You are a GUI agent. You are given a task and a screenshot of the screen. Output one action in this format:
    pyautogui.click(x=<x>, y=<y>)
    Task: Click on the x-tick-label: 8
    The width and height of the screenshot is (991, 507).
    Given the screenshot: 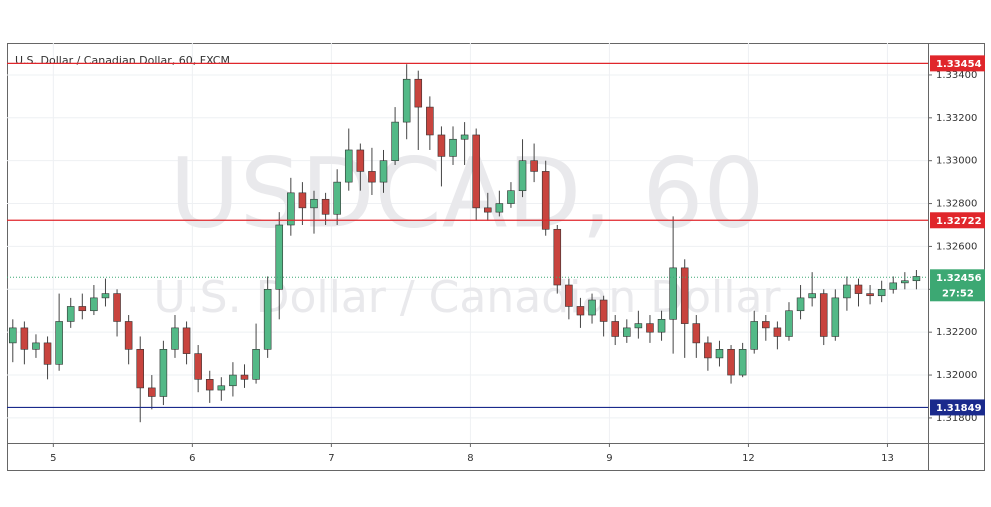 What is the action you would take?
    pyautogui.click(x=470, y=458)
    